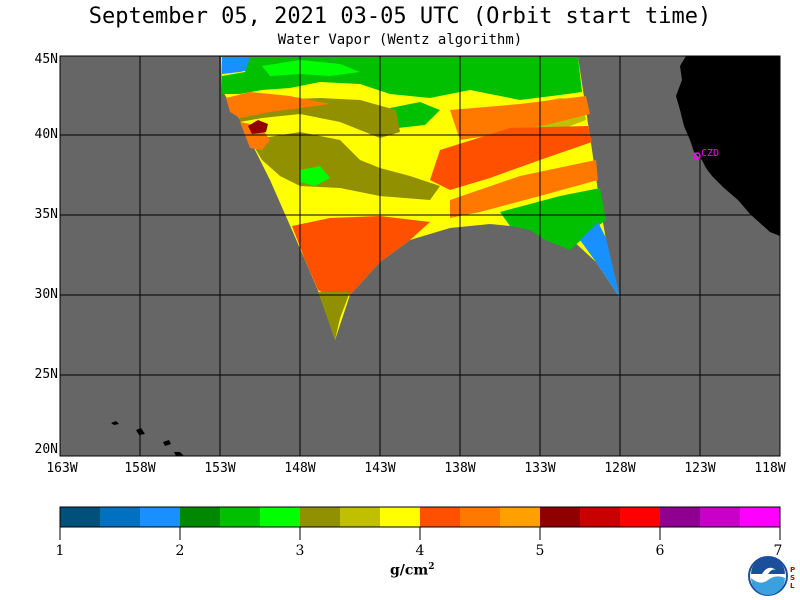  What do you see at coordinates (300, 551) in the screenshot?
I see `colorbar-tick-3: 3` at bounding box center [300, 551].